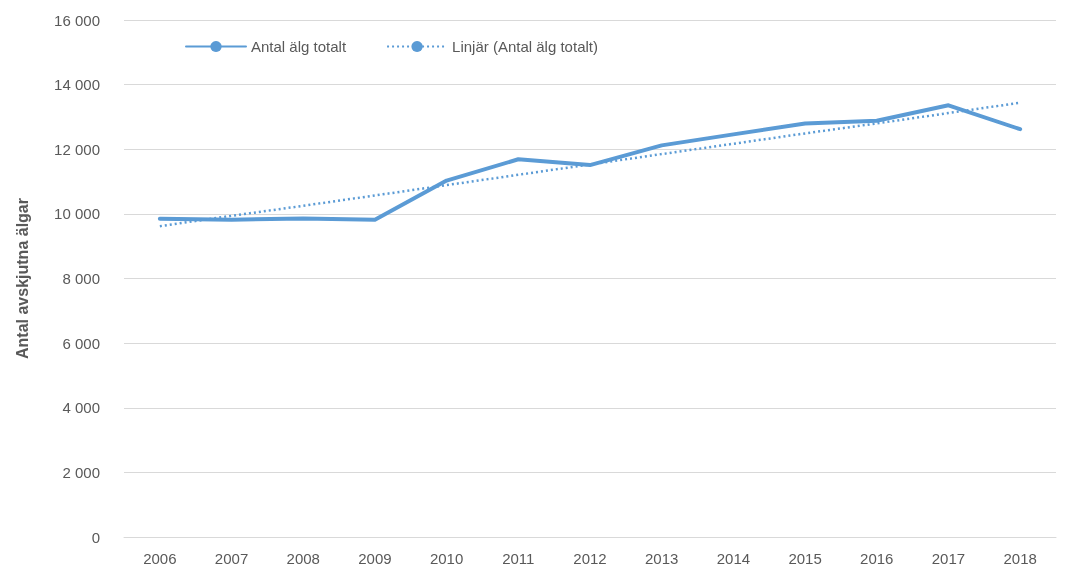 The height and width of the screenshot is (581, 1076). What do you see at coordinates (299, 46) in the screenshot?
I see `legend-label: Antal älg totalt` at bounding box center [299, 46].